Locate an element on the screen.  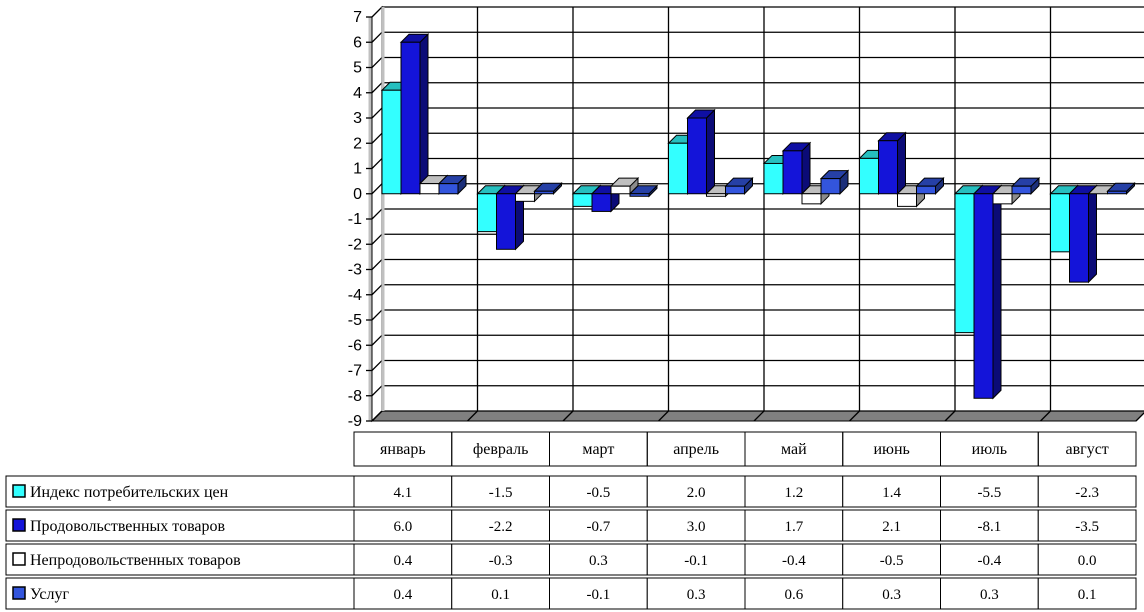
y-tick-label: 7 is located at coordinates (357, 17).